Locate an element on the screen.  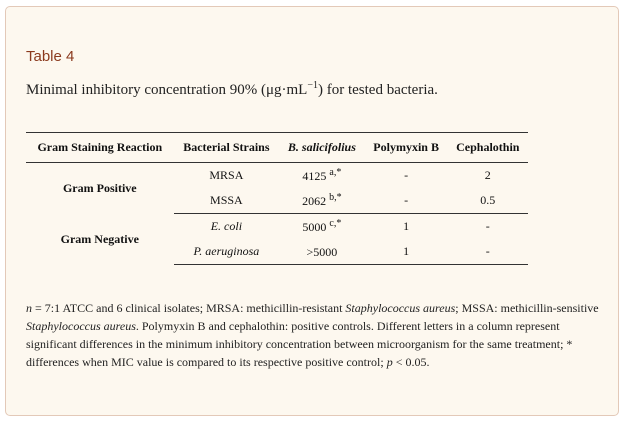
significance-marker: a,* is located at coordinates (335, 172).